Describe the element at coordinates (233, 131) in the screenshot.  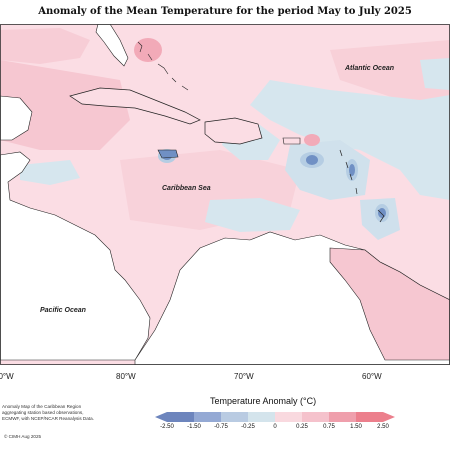
I see `land-hispaniola` at that location.